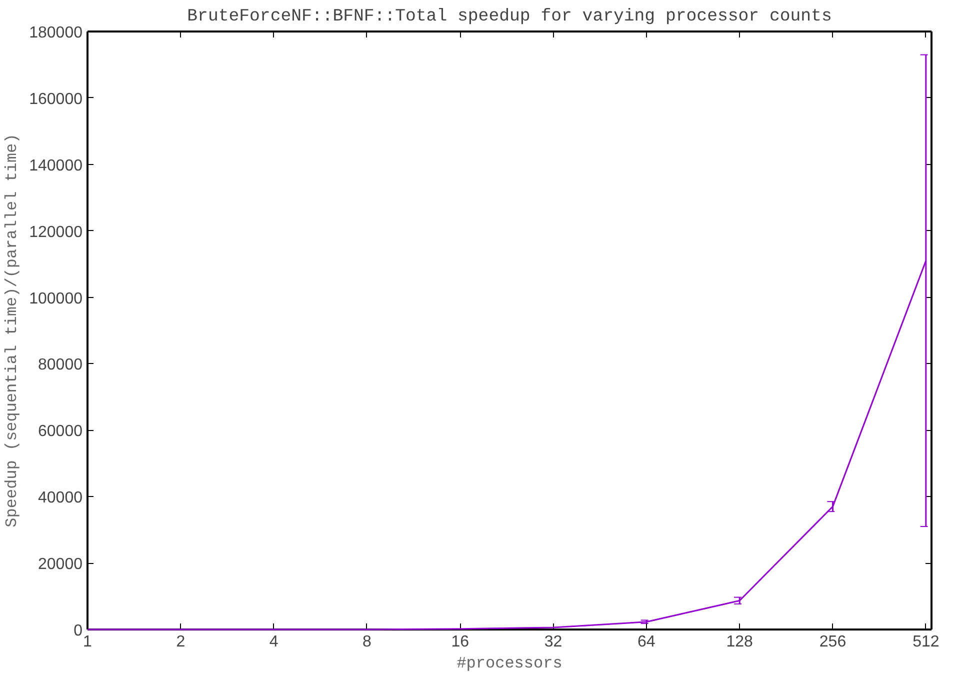  What do you see at coordinates (56, 33) in the screenshot?
I see `y-tick-label: 180000` at bounding box center [56, 33].